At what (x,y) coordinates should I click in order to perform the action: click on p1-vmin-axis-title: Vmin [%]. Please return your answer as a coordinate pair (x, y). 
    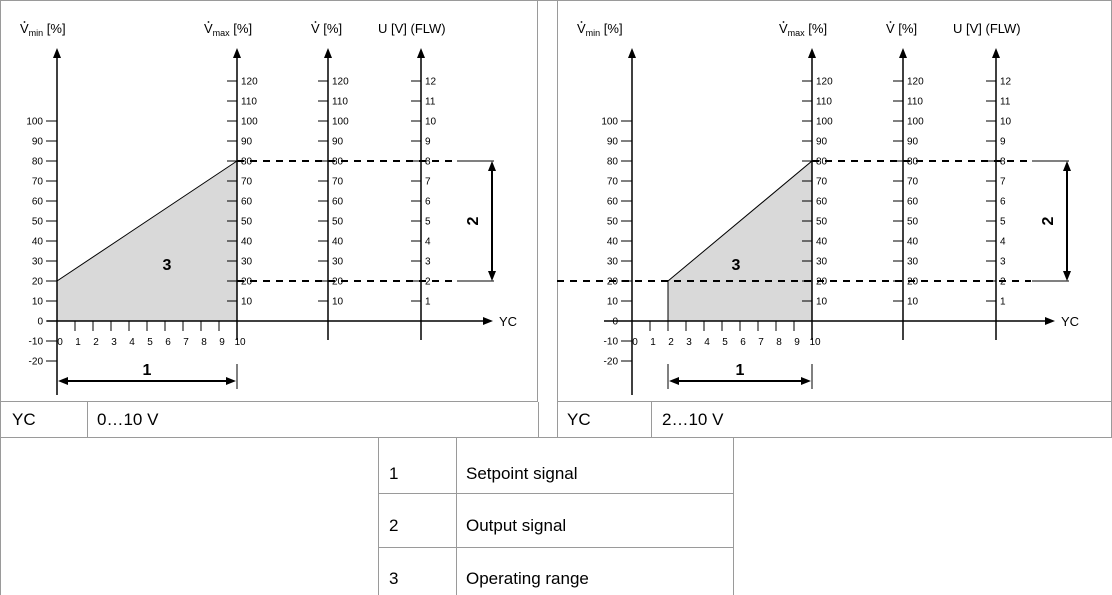
    Looking at the image, I should click on (600, 29).